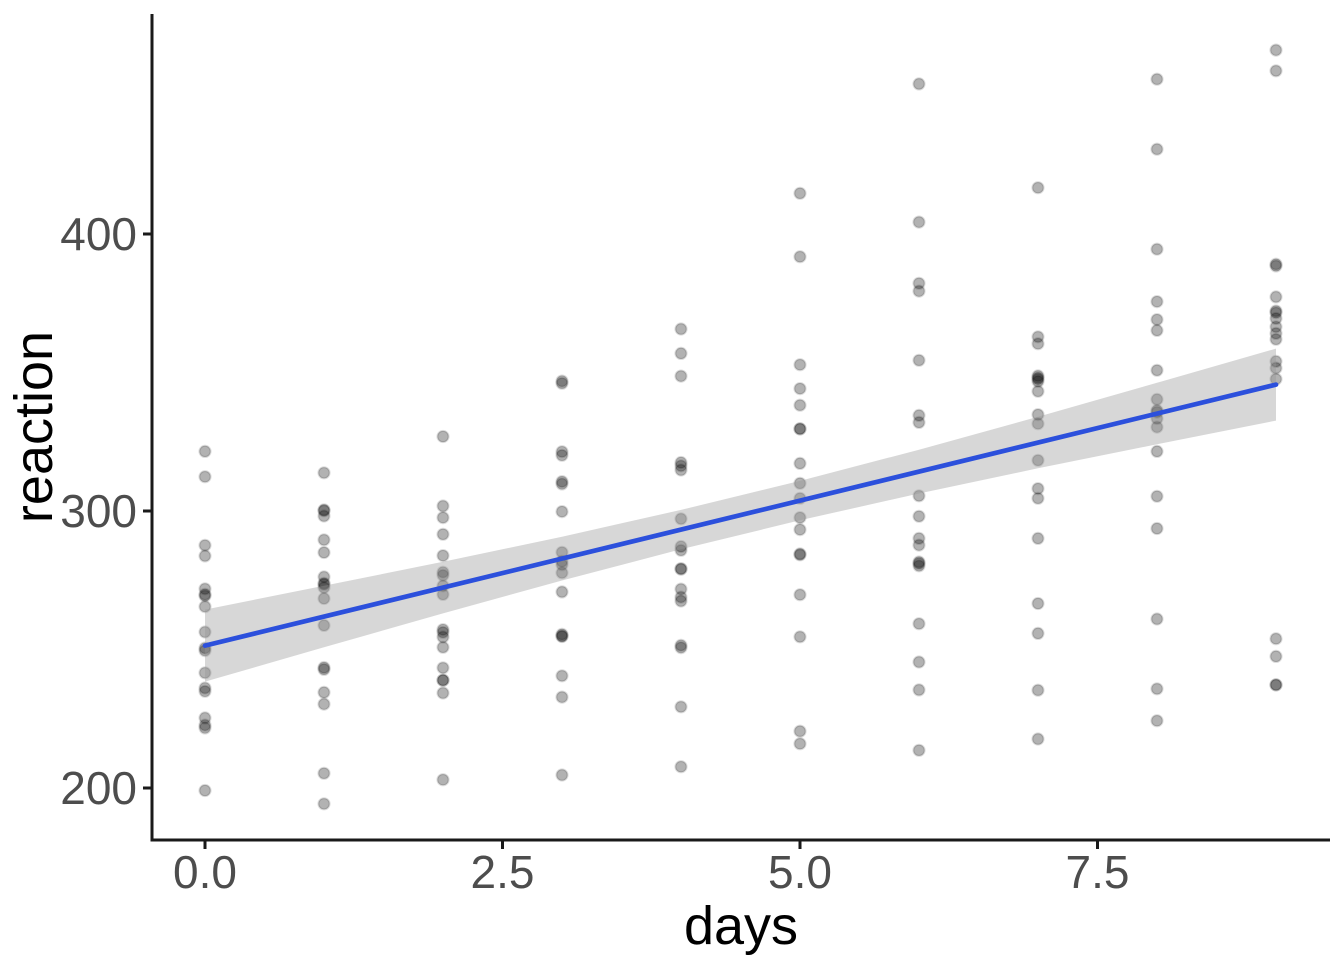 The height and width of the screenshot is (960, 1344). Describe the element at coordinates (98, 234) in the screenshot. I see `y-tick-label: 400` at that location.